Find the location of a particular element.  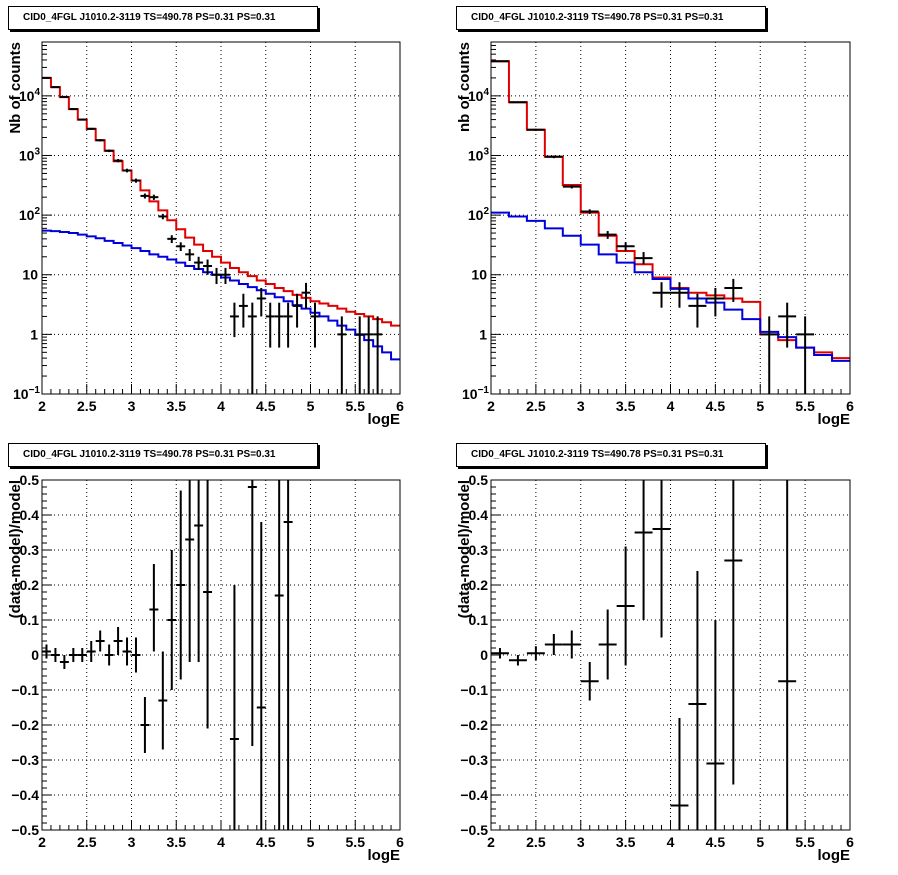

y-tick-label: 10⁴ is located at coordinates (30, 95).